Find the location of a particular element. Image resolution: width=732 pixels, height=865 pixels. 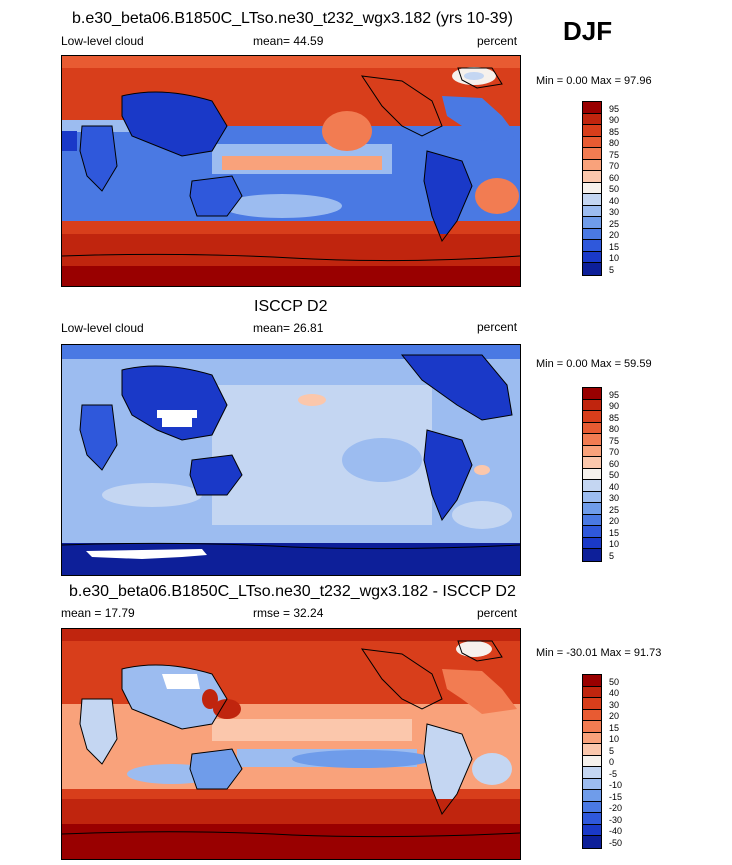

colorbar-tick-label: -50 is located at coordinates (616, 842).